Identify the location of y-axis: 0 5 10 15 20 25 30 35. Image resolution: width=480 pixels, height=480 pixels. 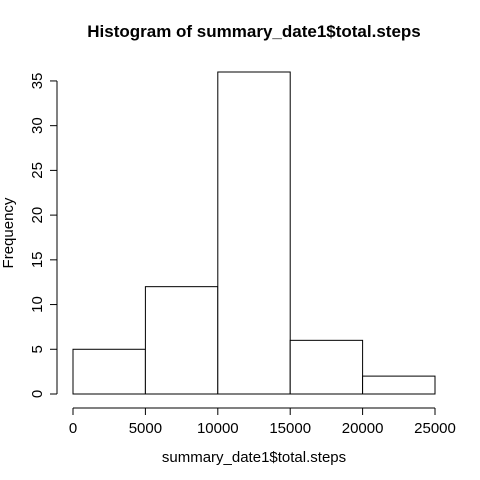
(43, 236).